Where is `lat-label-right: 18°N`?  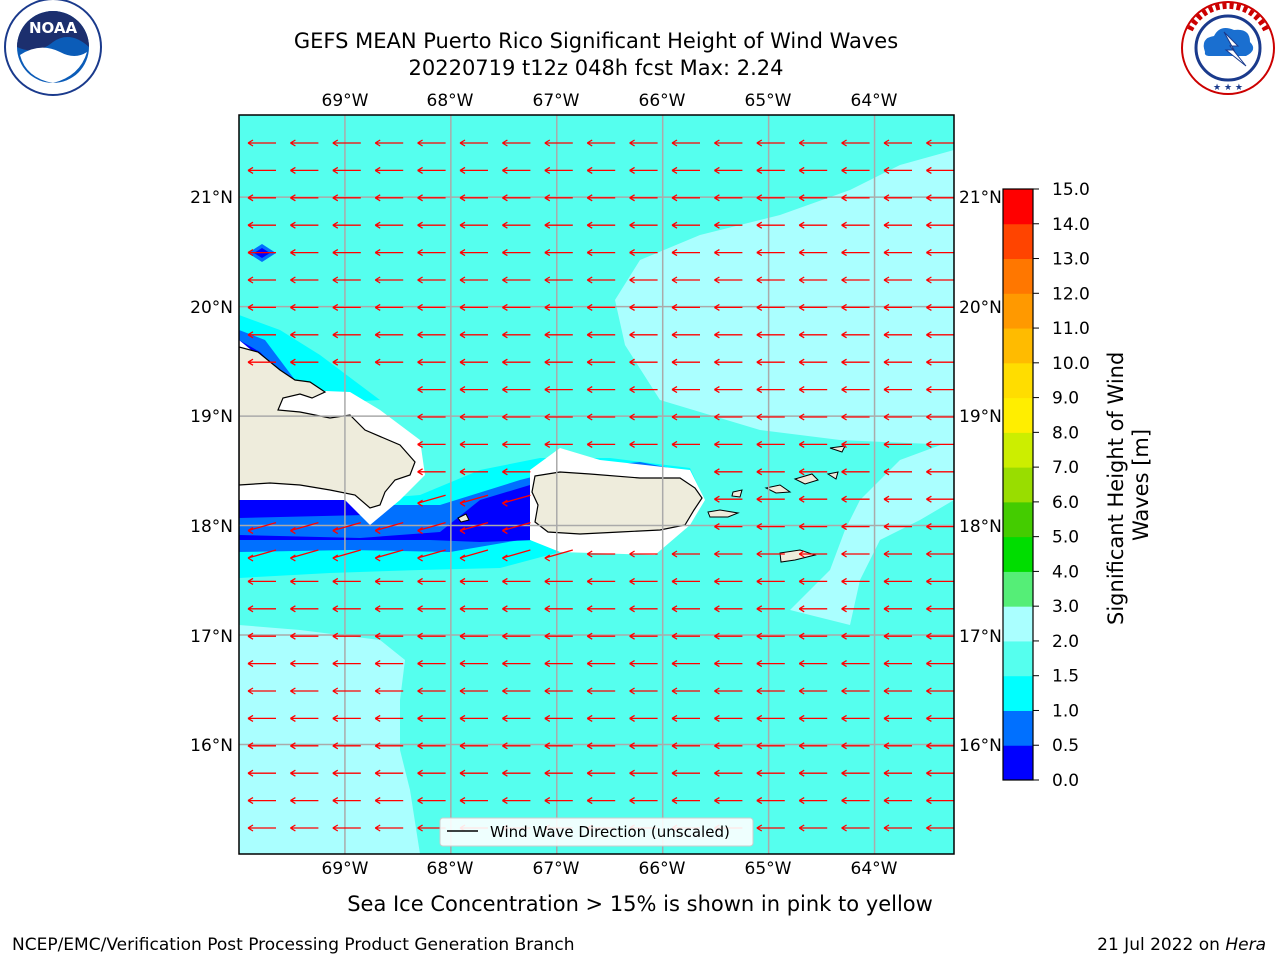 lat-label-right: 18°N is located at coordinates (980, 527).